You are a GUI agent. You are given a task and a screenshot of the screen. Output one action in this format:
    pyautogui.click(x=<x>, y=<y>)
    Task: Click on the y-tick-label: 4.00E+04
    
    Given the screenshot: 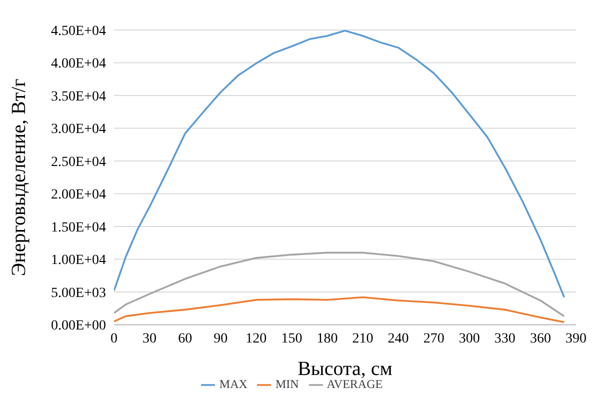 What is the action you would take?
    pyautogui.click(x=78, y=64)
    